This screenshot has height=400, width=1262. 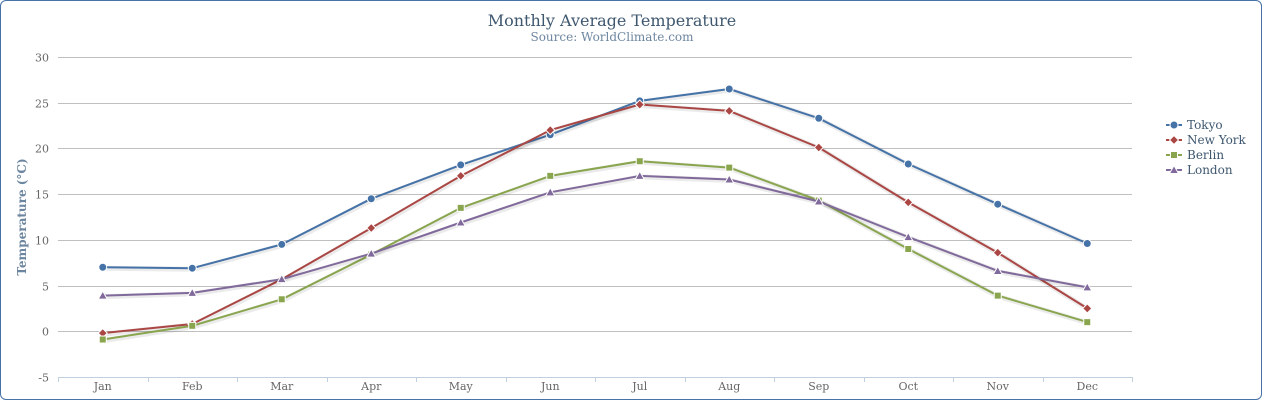 What do you see at coordinates (461, 386) in the screenshot?
I see `x-tick-label: May` at bounding box center [461, 386].